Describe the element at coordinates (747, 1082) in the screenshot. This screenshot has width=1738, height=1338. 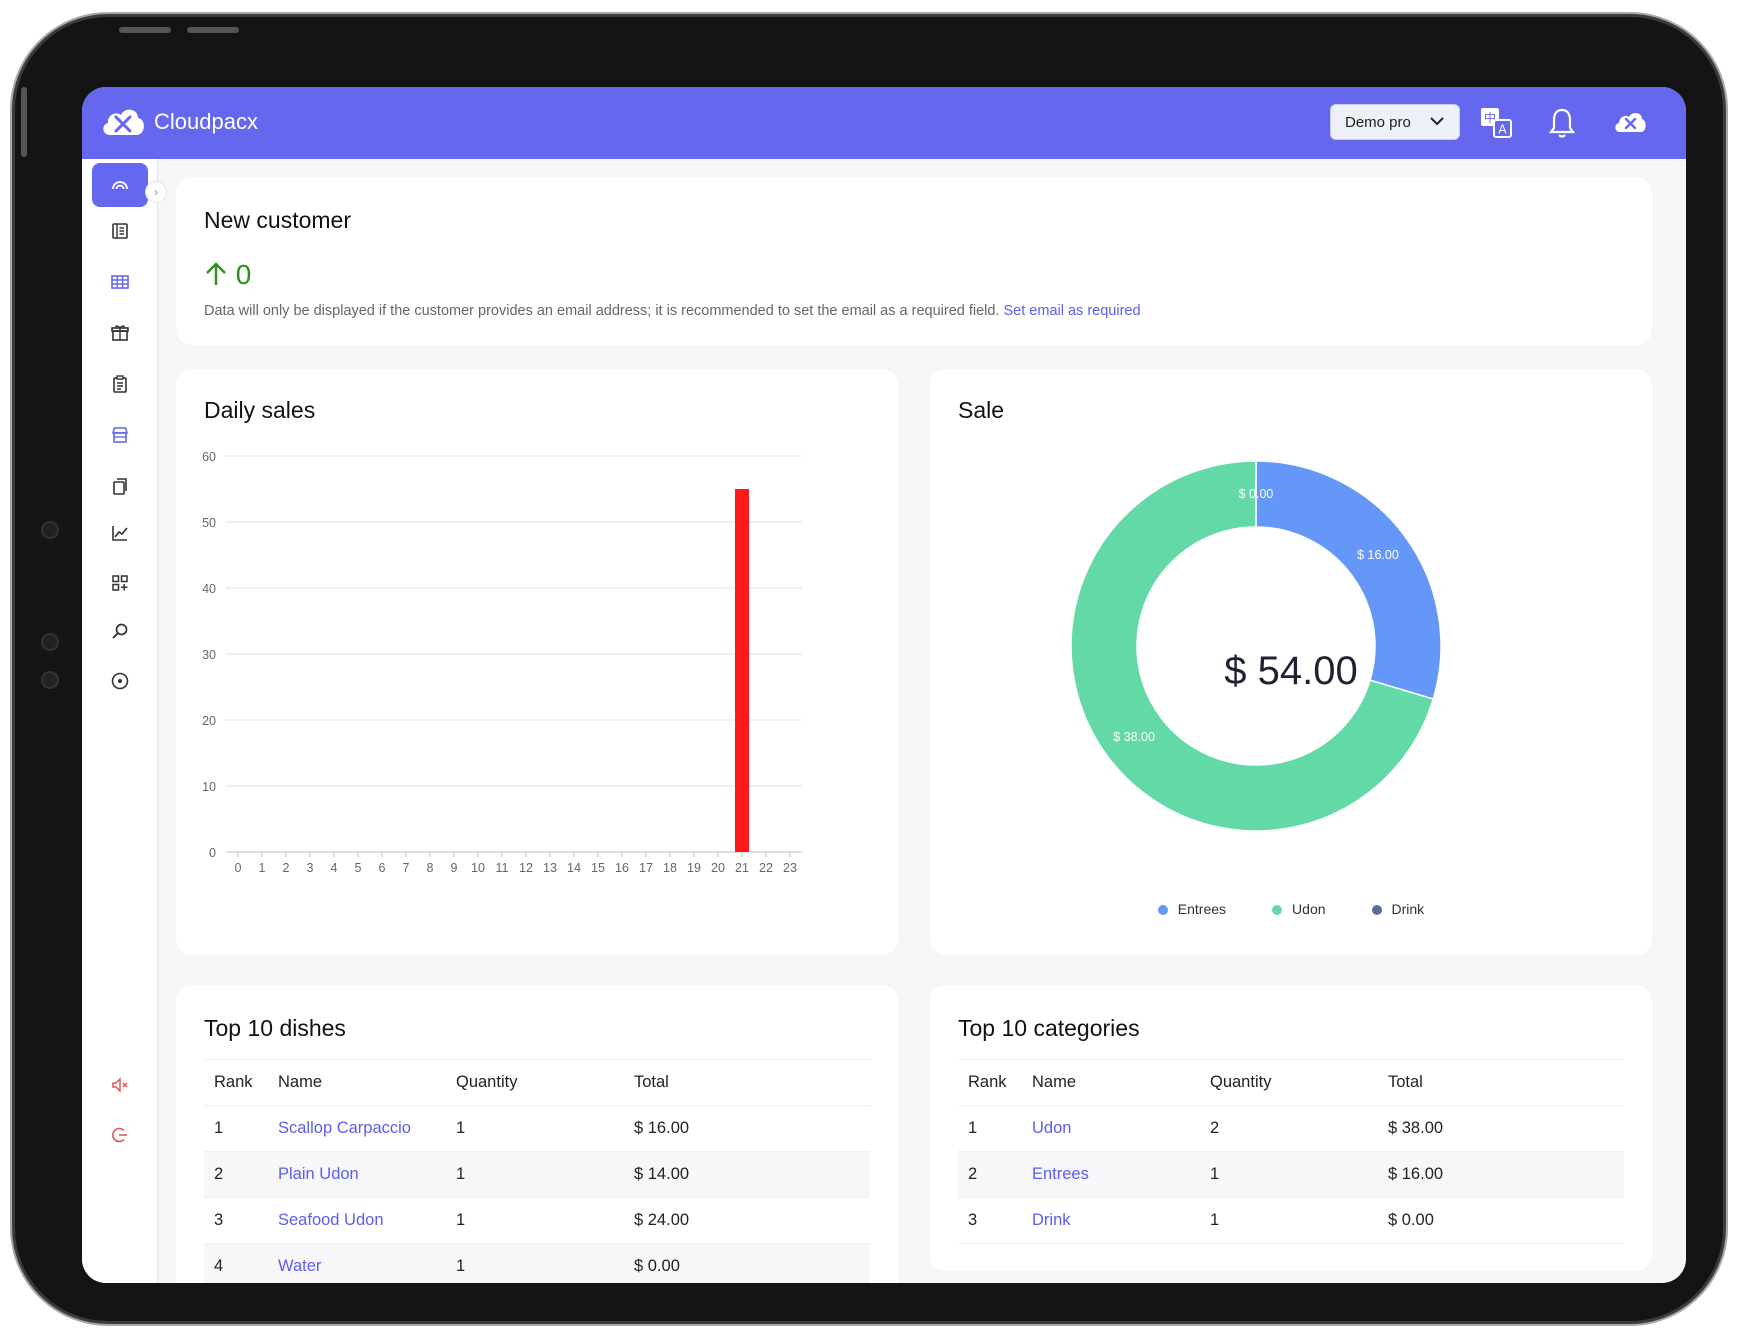
I see `column-header: Total` at that location.